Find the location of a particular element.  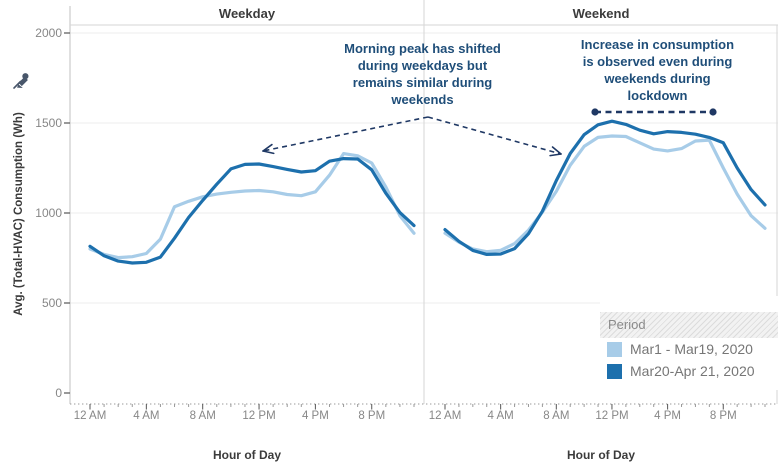

legend-title: Period is located at coordinates (689, 325).